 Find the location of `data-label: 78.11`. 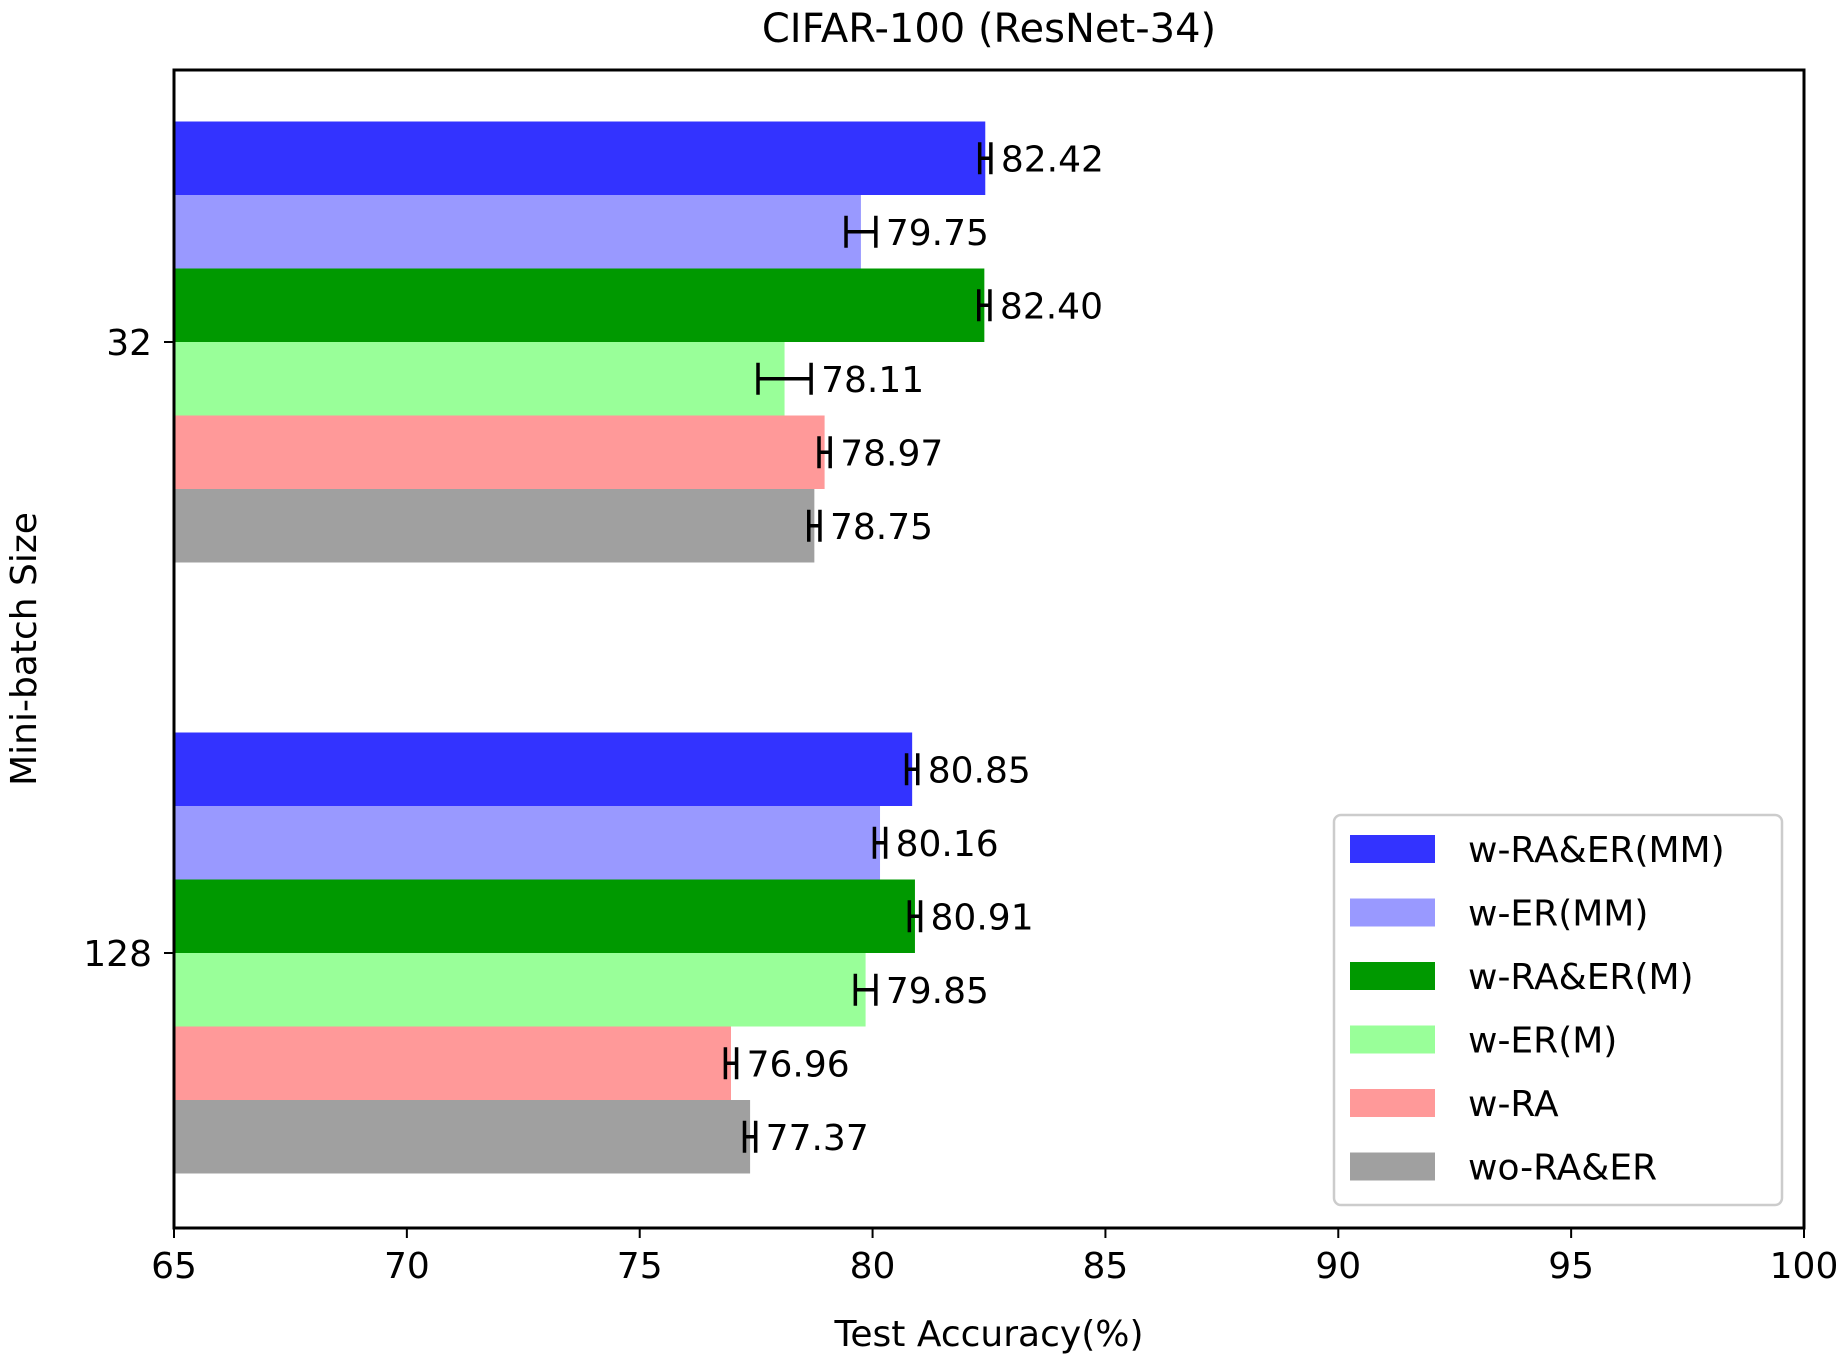

data-label: 78.11 is located at coordinates (872, 380).